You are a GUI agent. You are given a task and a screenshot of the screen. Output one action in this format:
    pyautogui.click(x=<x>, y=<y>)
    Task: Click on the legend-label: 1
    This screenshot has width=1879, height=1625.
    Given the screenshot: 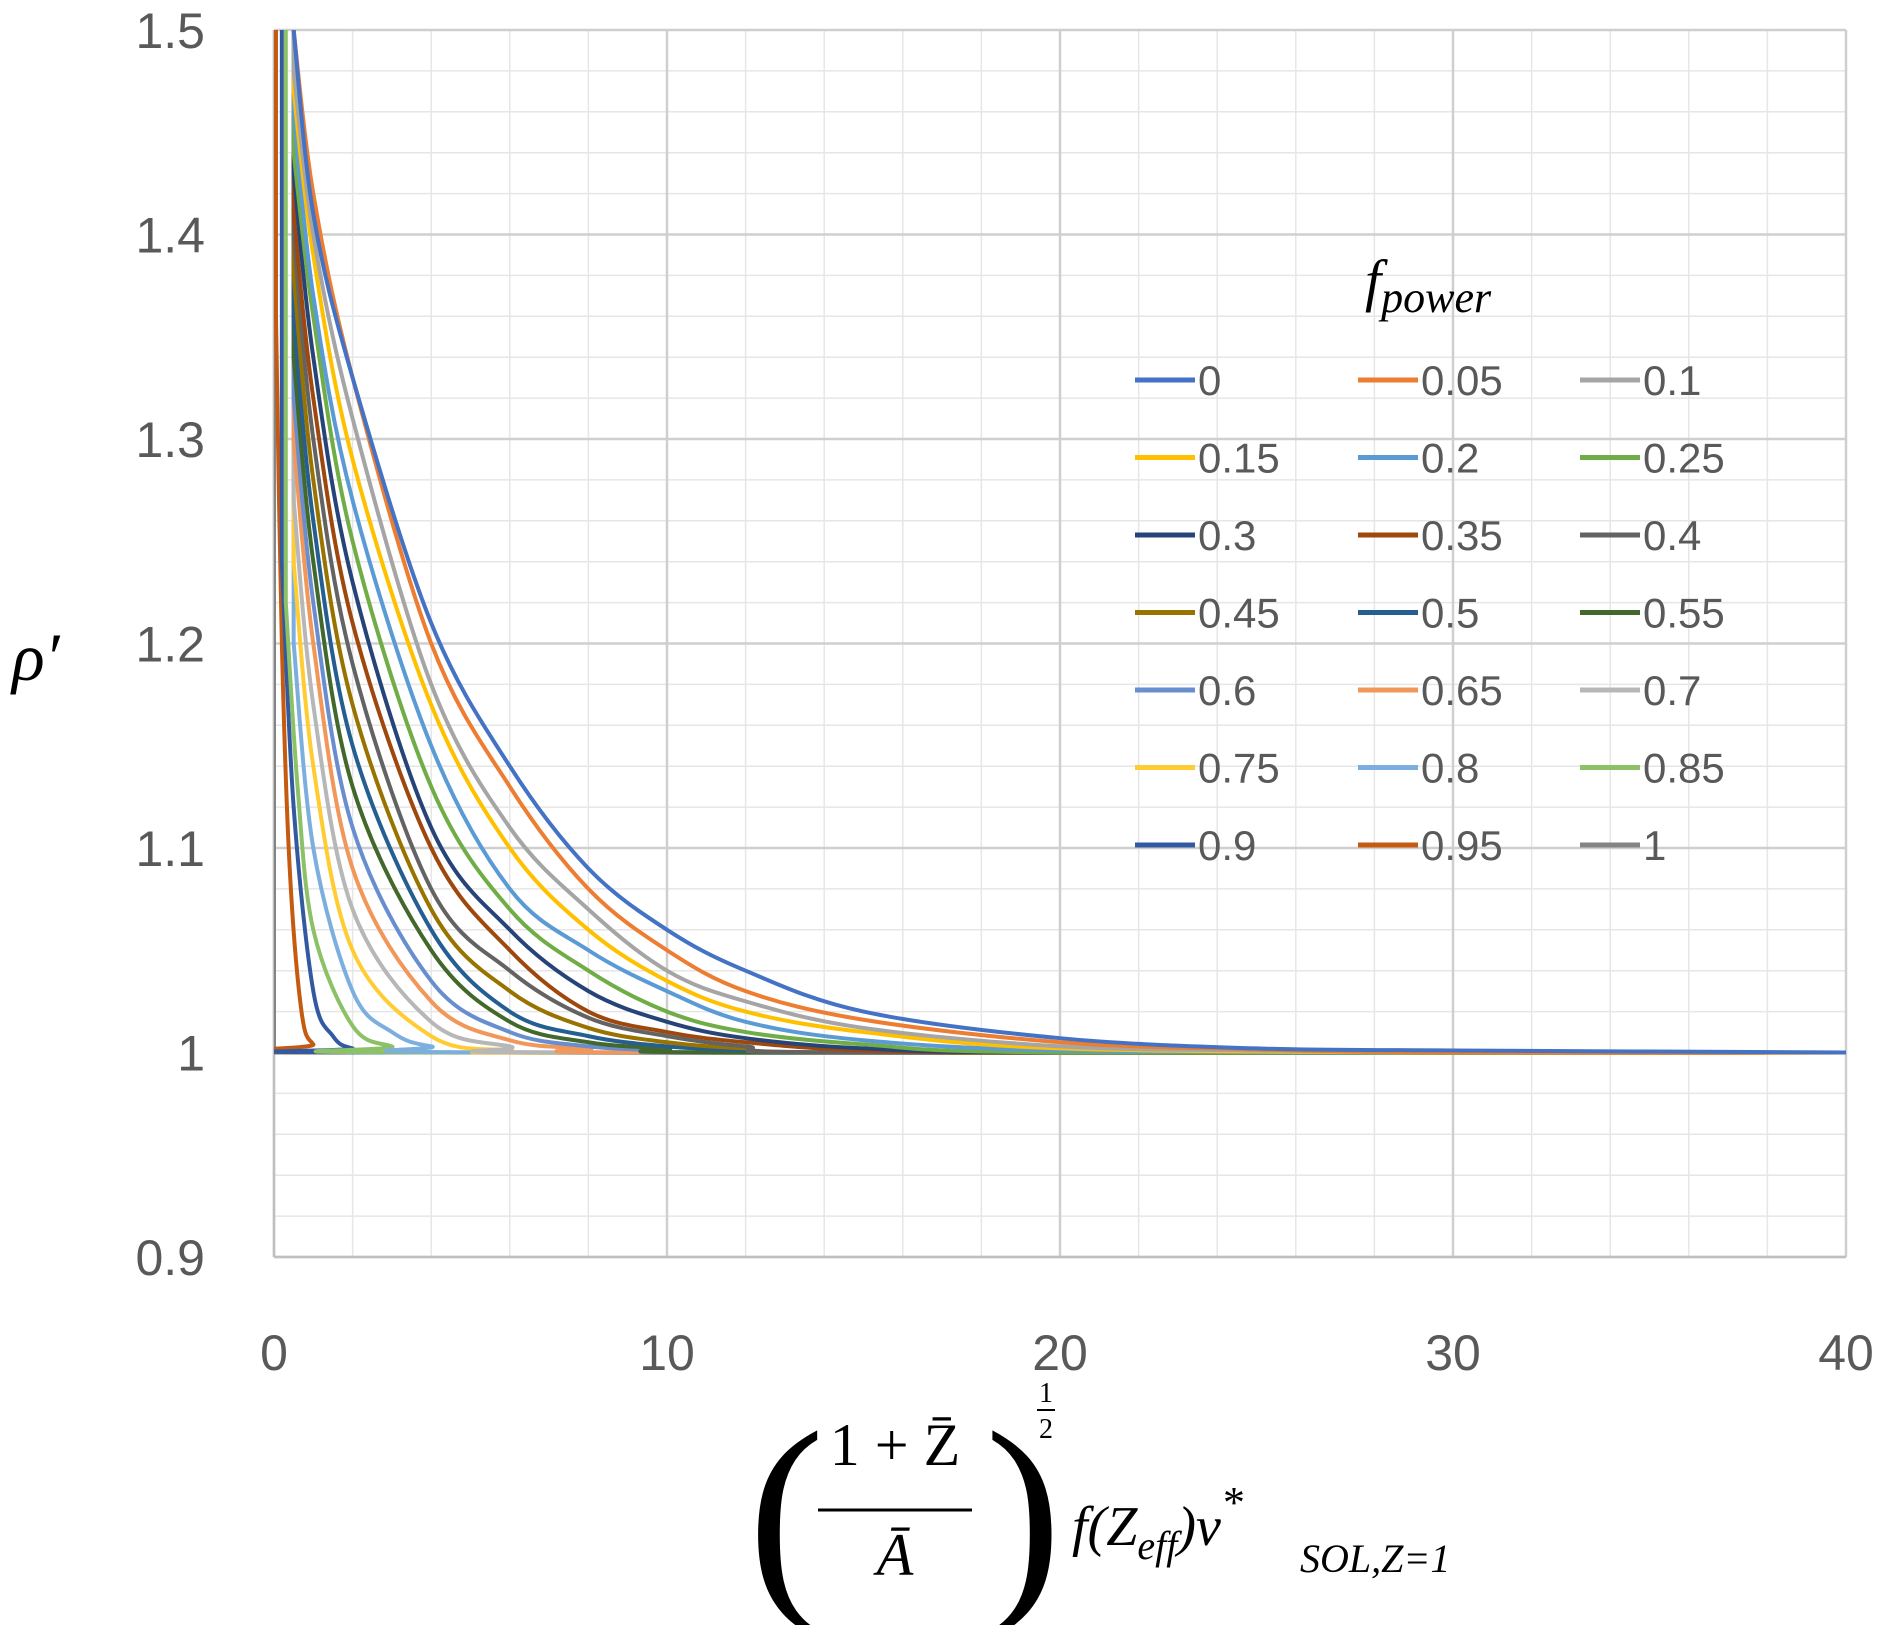 What is the action you would take?
    pyautogui.click(x=1654, y=845)
    